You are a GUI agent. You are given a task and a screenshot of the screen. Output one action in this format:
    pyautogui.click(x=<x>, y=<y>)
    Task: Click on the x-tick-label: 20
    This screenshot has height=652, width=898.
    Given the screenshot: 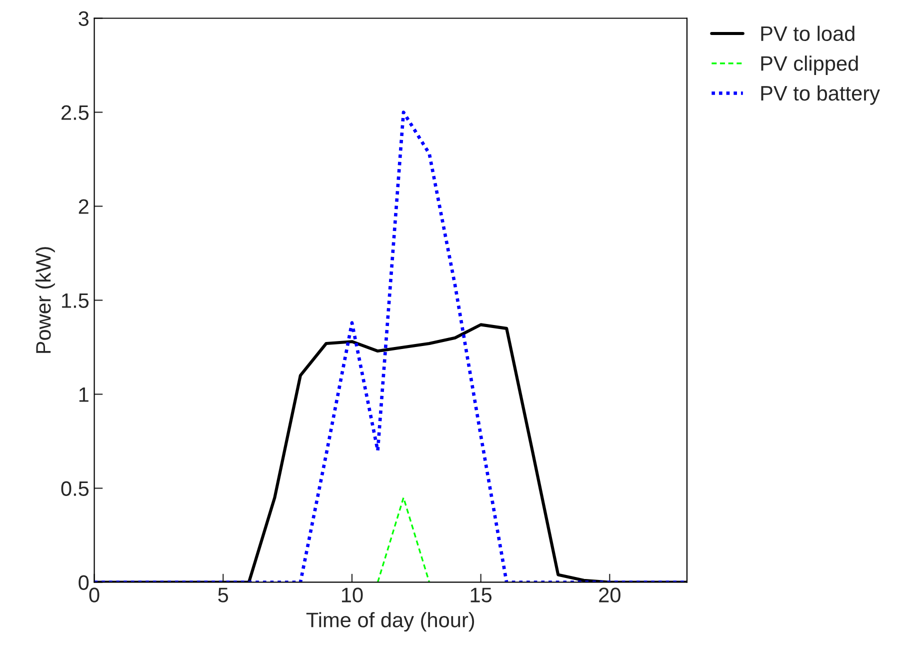 What is the action you would take?
    pyautogui.click(x=609, y=595)
    